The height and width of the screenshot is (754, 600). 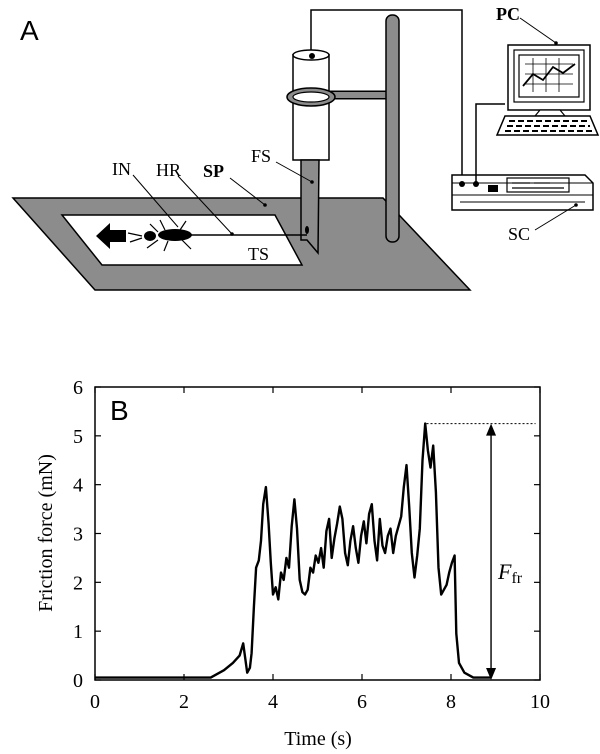 What do you see at coordinates (46, 533) in the screenshot?
I see `y-axis-label: Friction force (mN)` at bounding box center [46, 533].